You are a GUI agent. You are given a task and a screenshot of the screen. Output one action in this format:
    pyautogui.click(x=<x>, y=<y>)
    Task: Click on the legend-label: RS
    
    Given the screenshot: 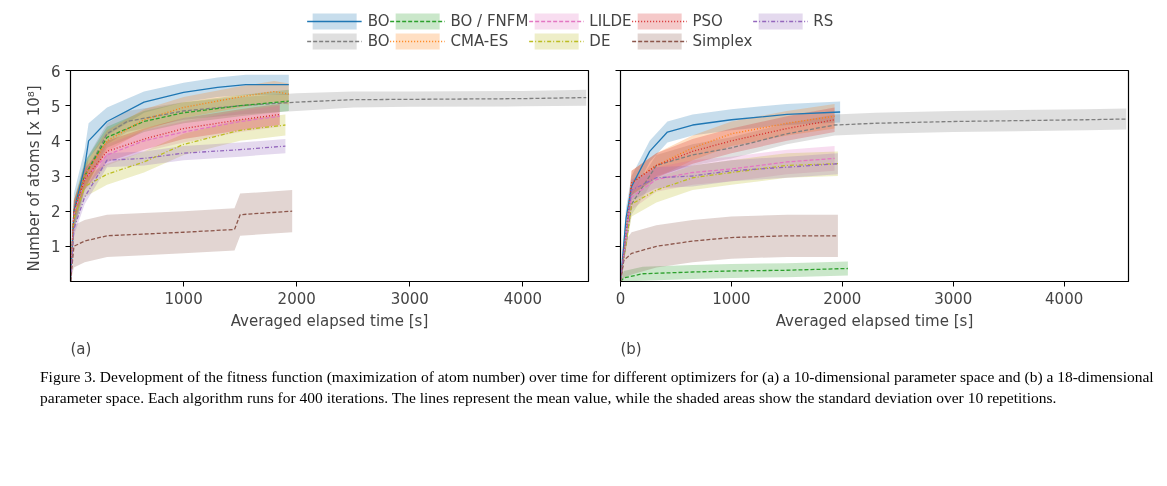 What is the action you would take?
    pyautogui.click(x=823, y=21)
    